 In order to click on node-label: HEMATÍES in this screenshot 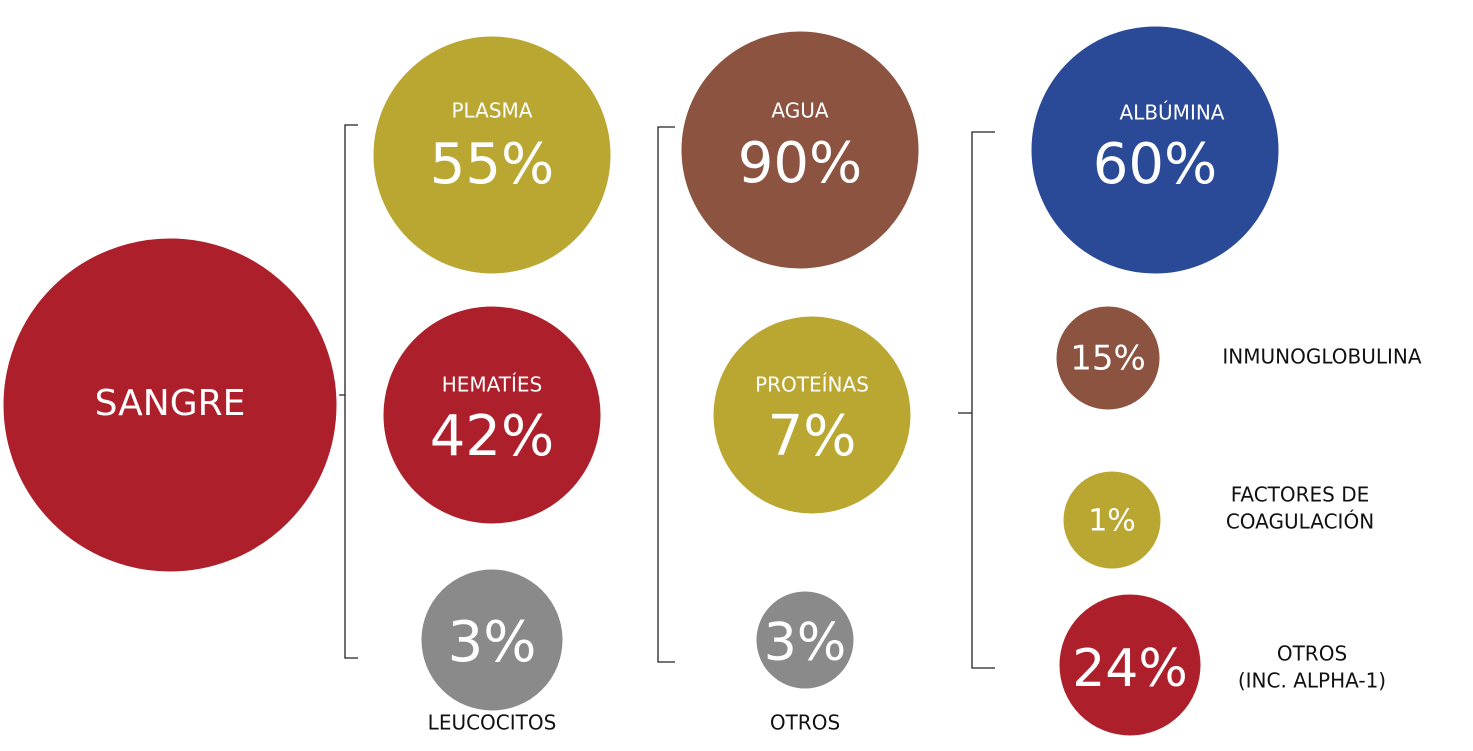, I will do `click(492, 385)`.